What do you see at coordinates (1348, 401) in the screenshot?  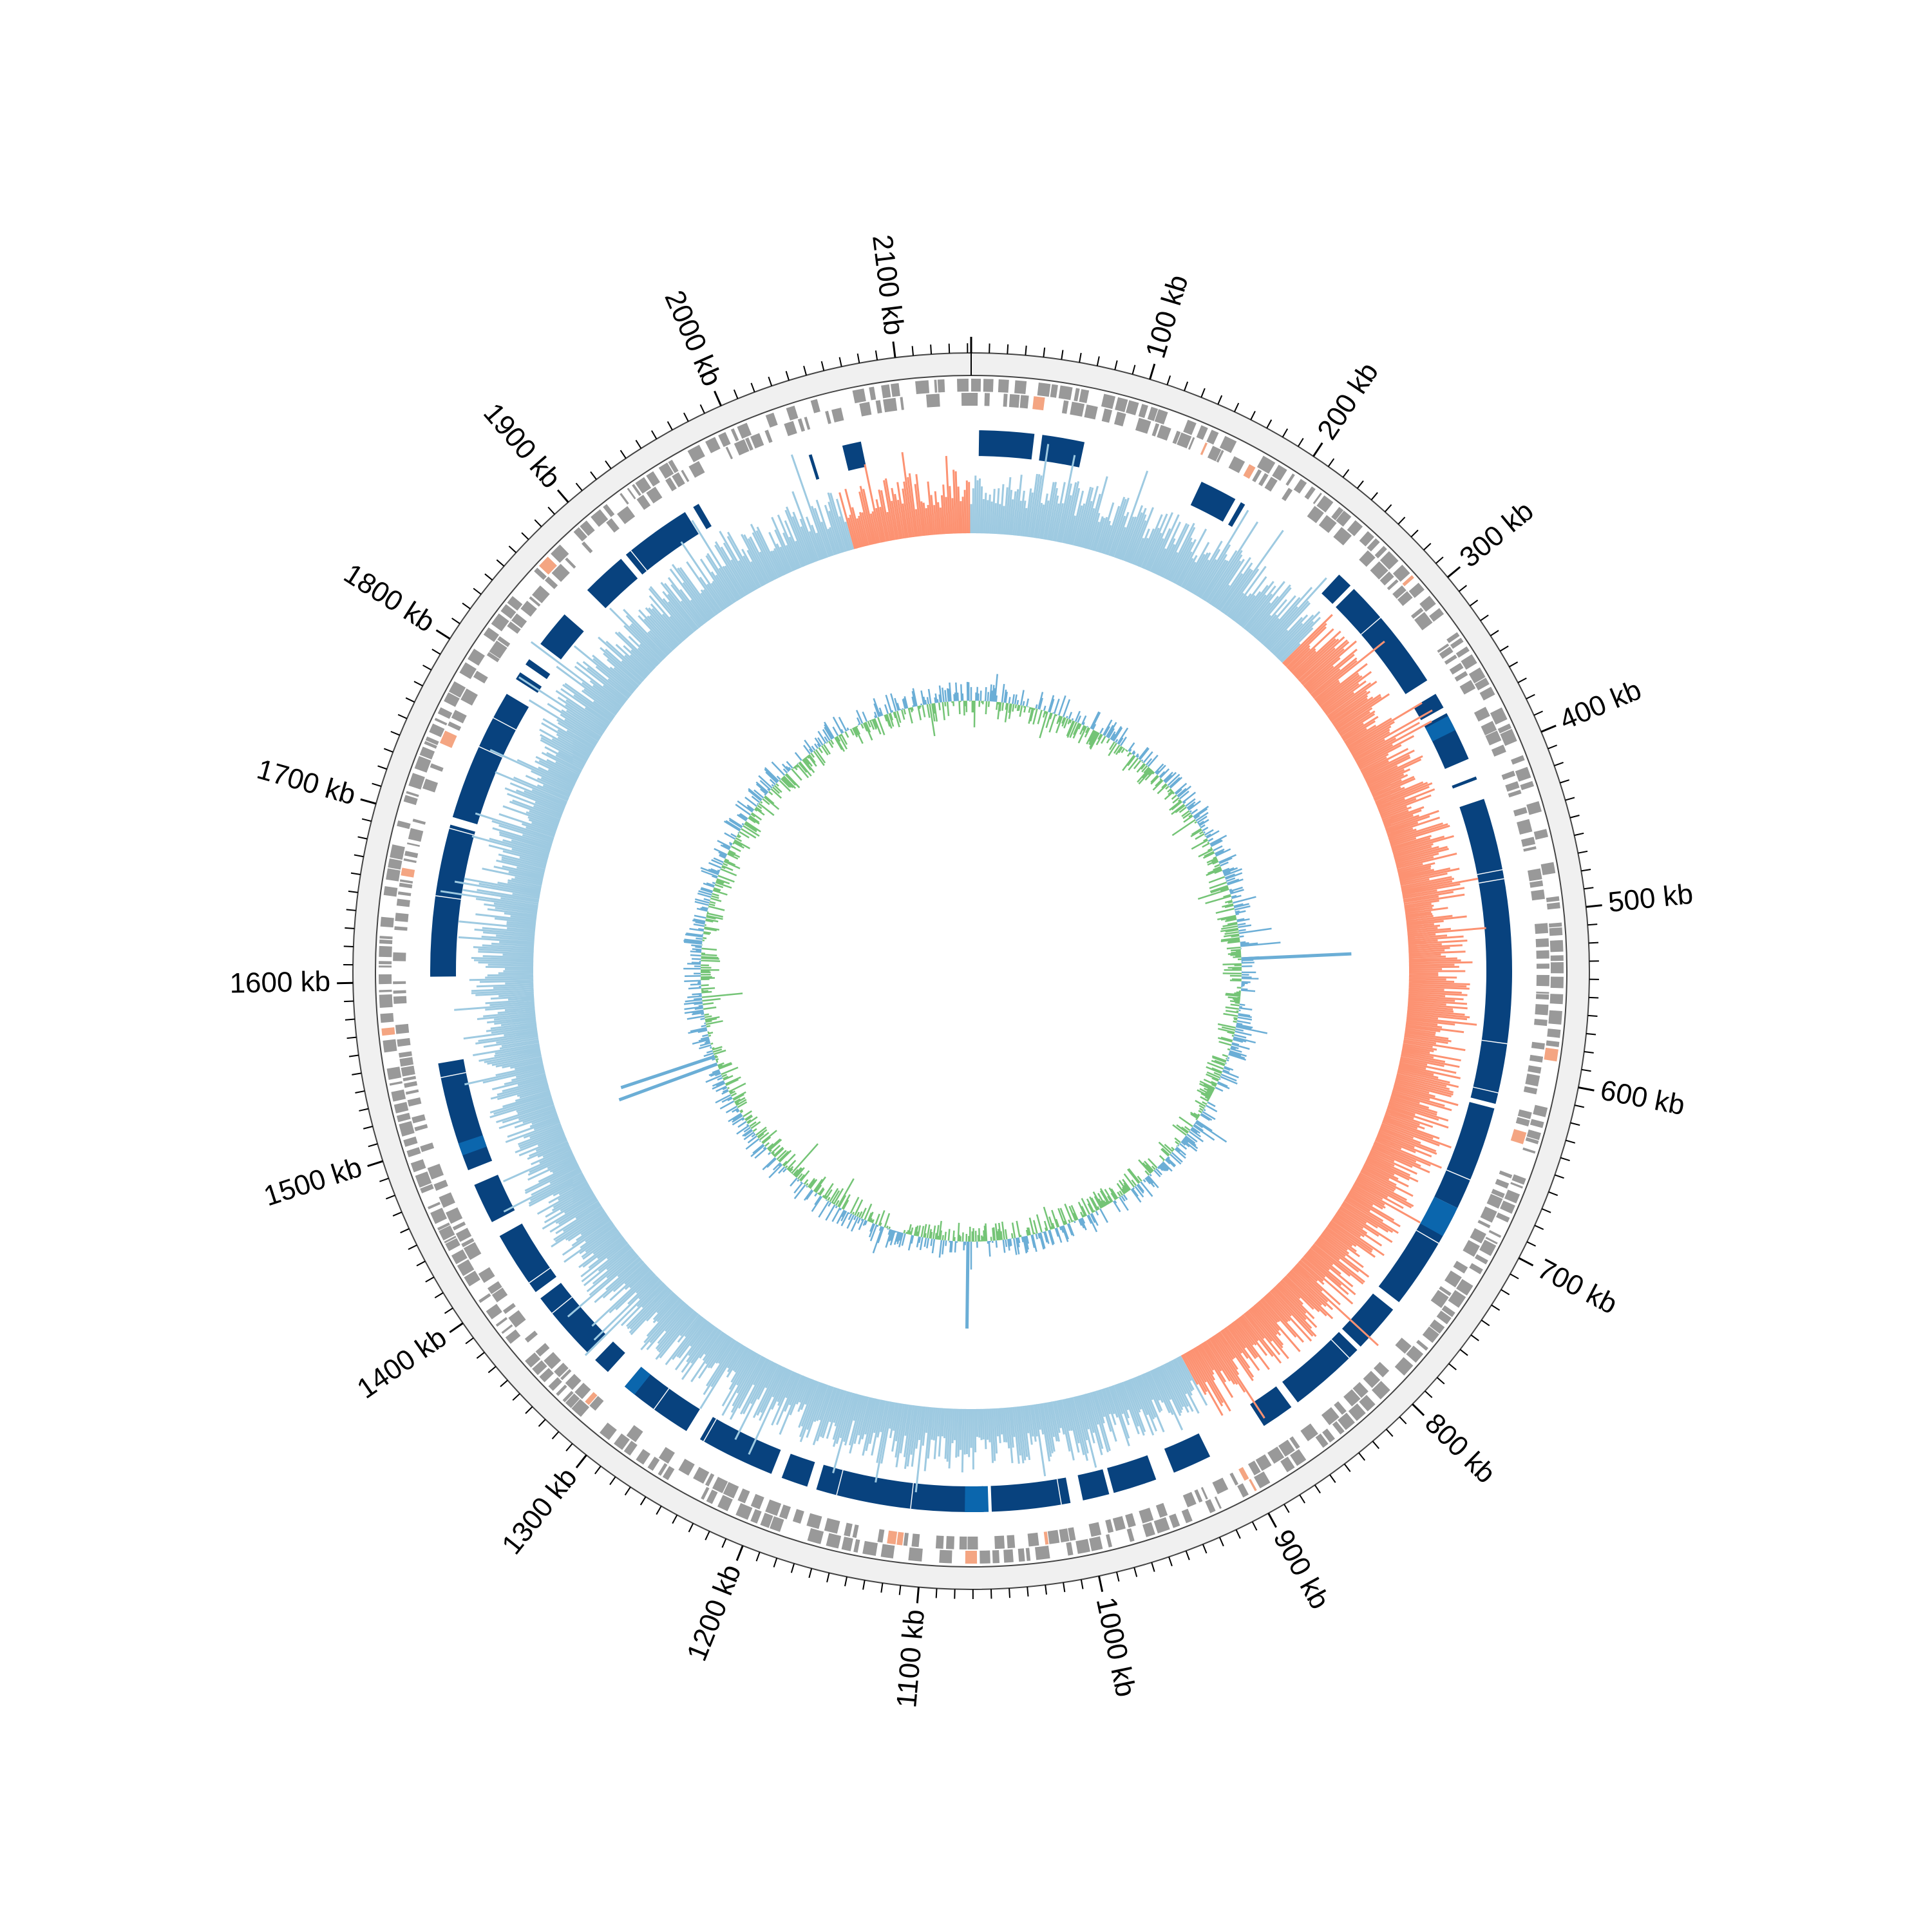 I see `tick-label: 200 kb` at bounding box center [1348, 401].